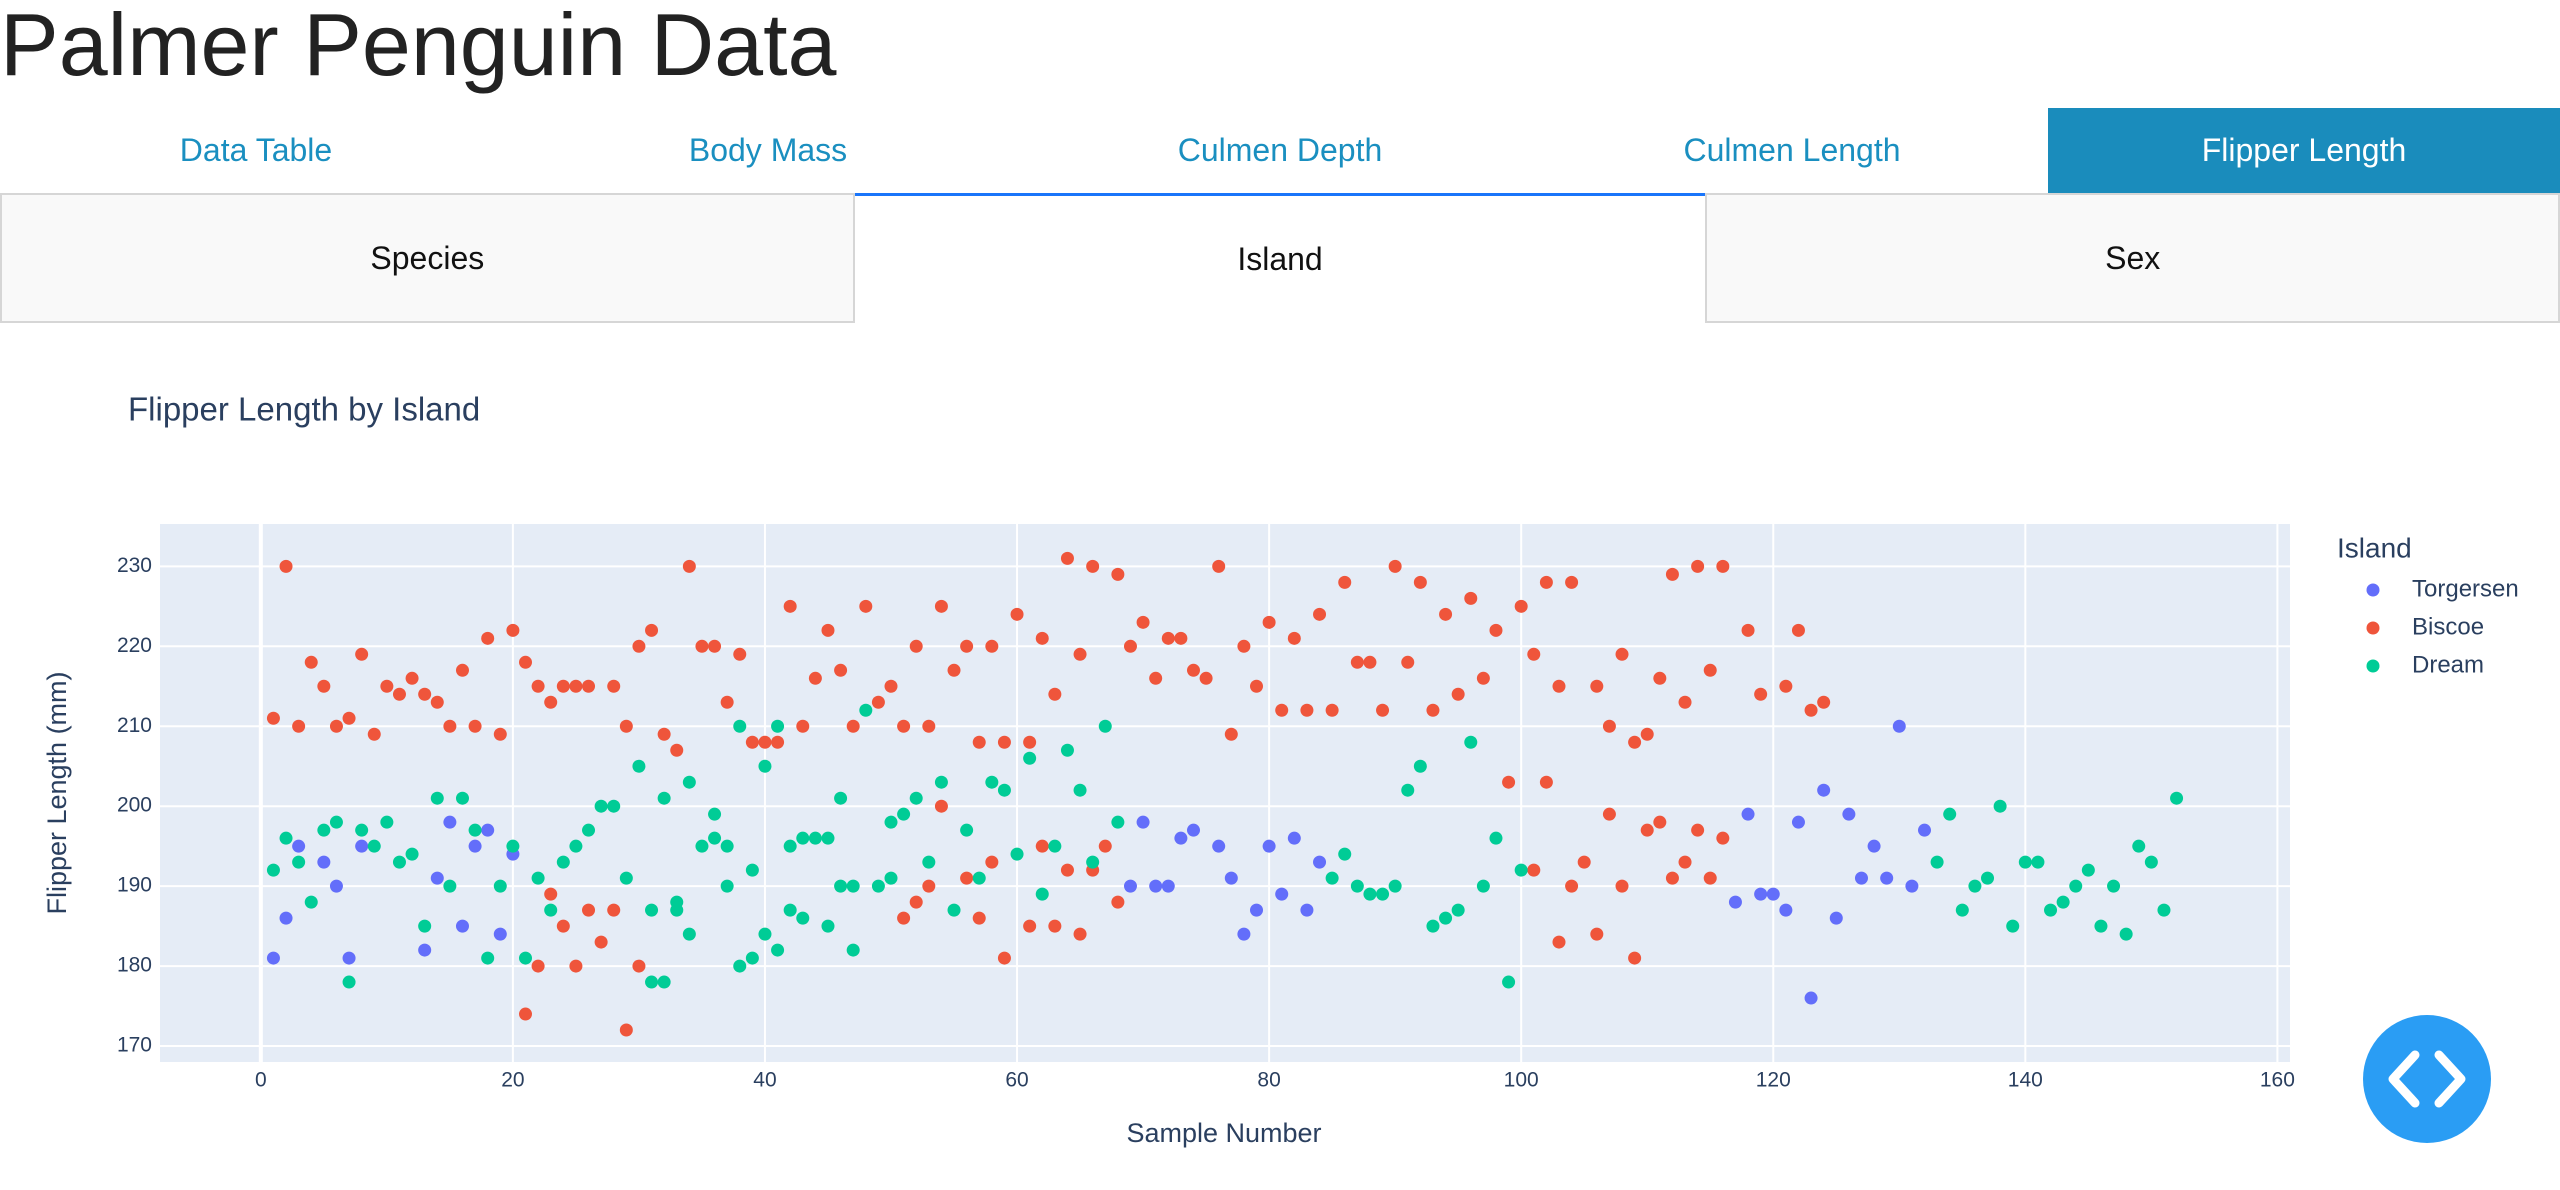 Image resolution: width=2560 pixels, height=1190 pixels. I want to click on tab: Culmen Length, so click(1792, 150).